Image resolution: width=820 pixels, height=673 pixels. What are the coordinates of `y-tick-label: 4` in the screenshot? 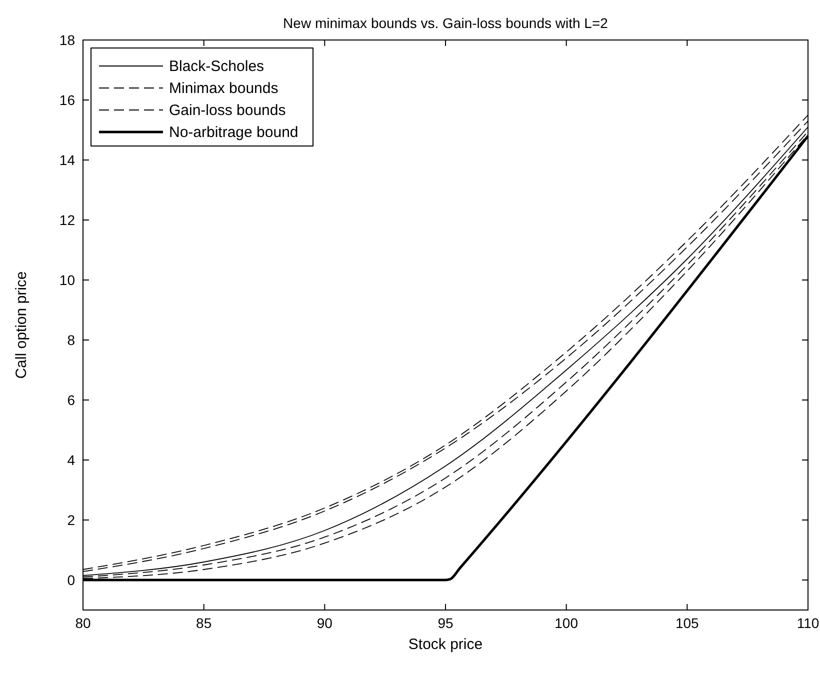 It's located at (71, 460).